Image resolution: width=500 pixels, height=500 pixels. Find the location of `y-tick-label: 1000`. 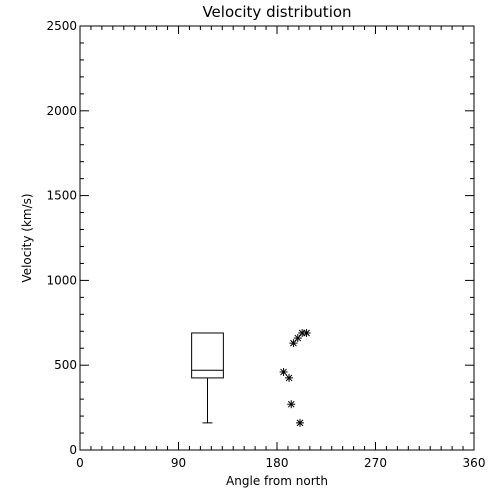

y-tick-label: 1000 is located at coordinates (61, 280).